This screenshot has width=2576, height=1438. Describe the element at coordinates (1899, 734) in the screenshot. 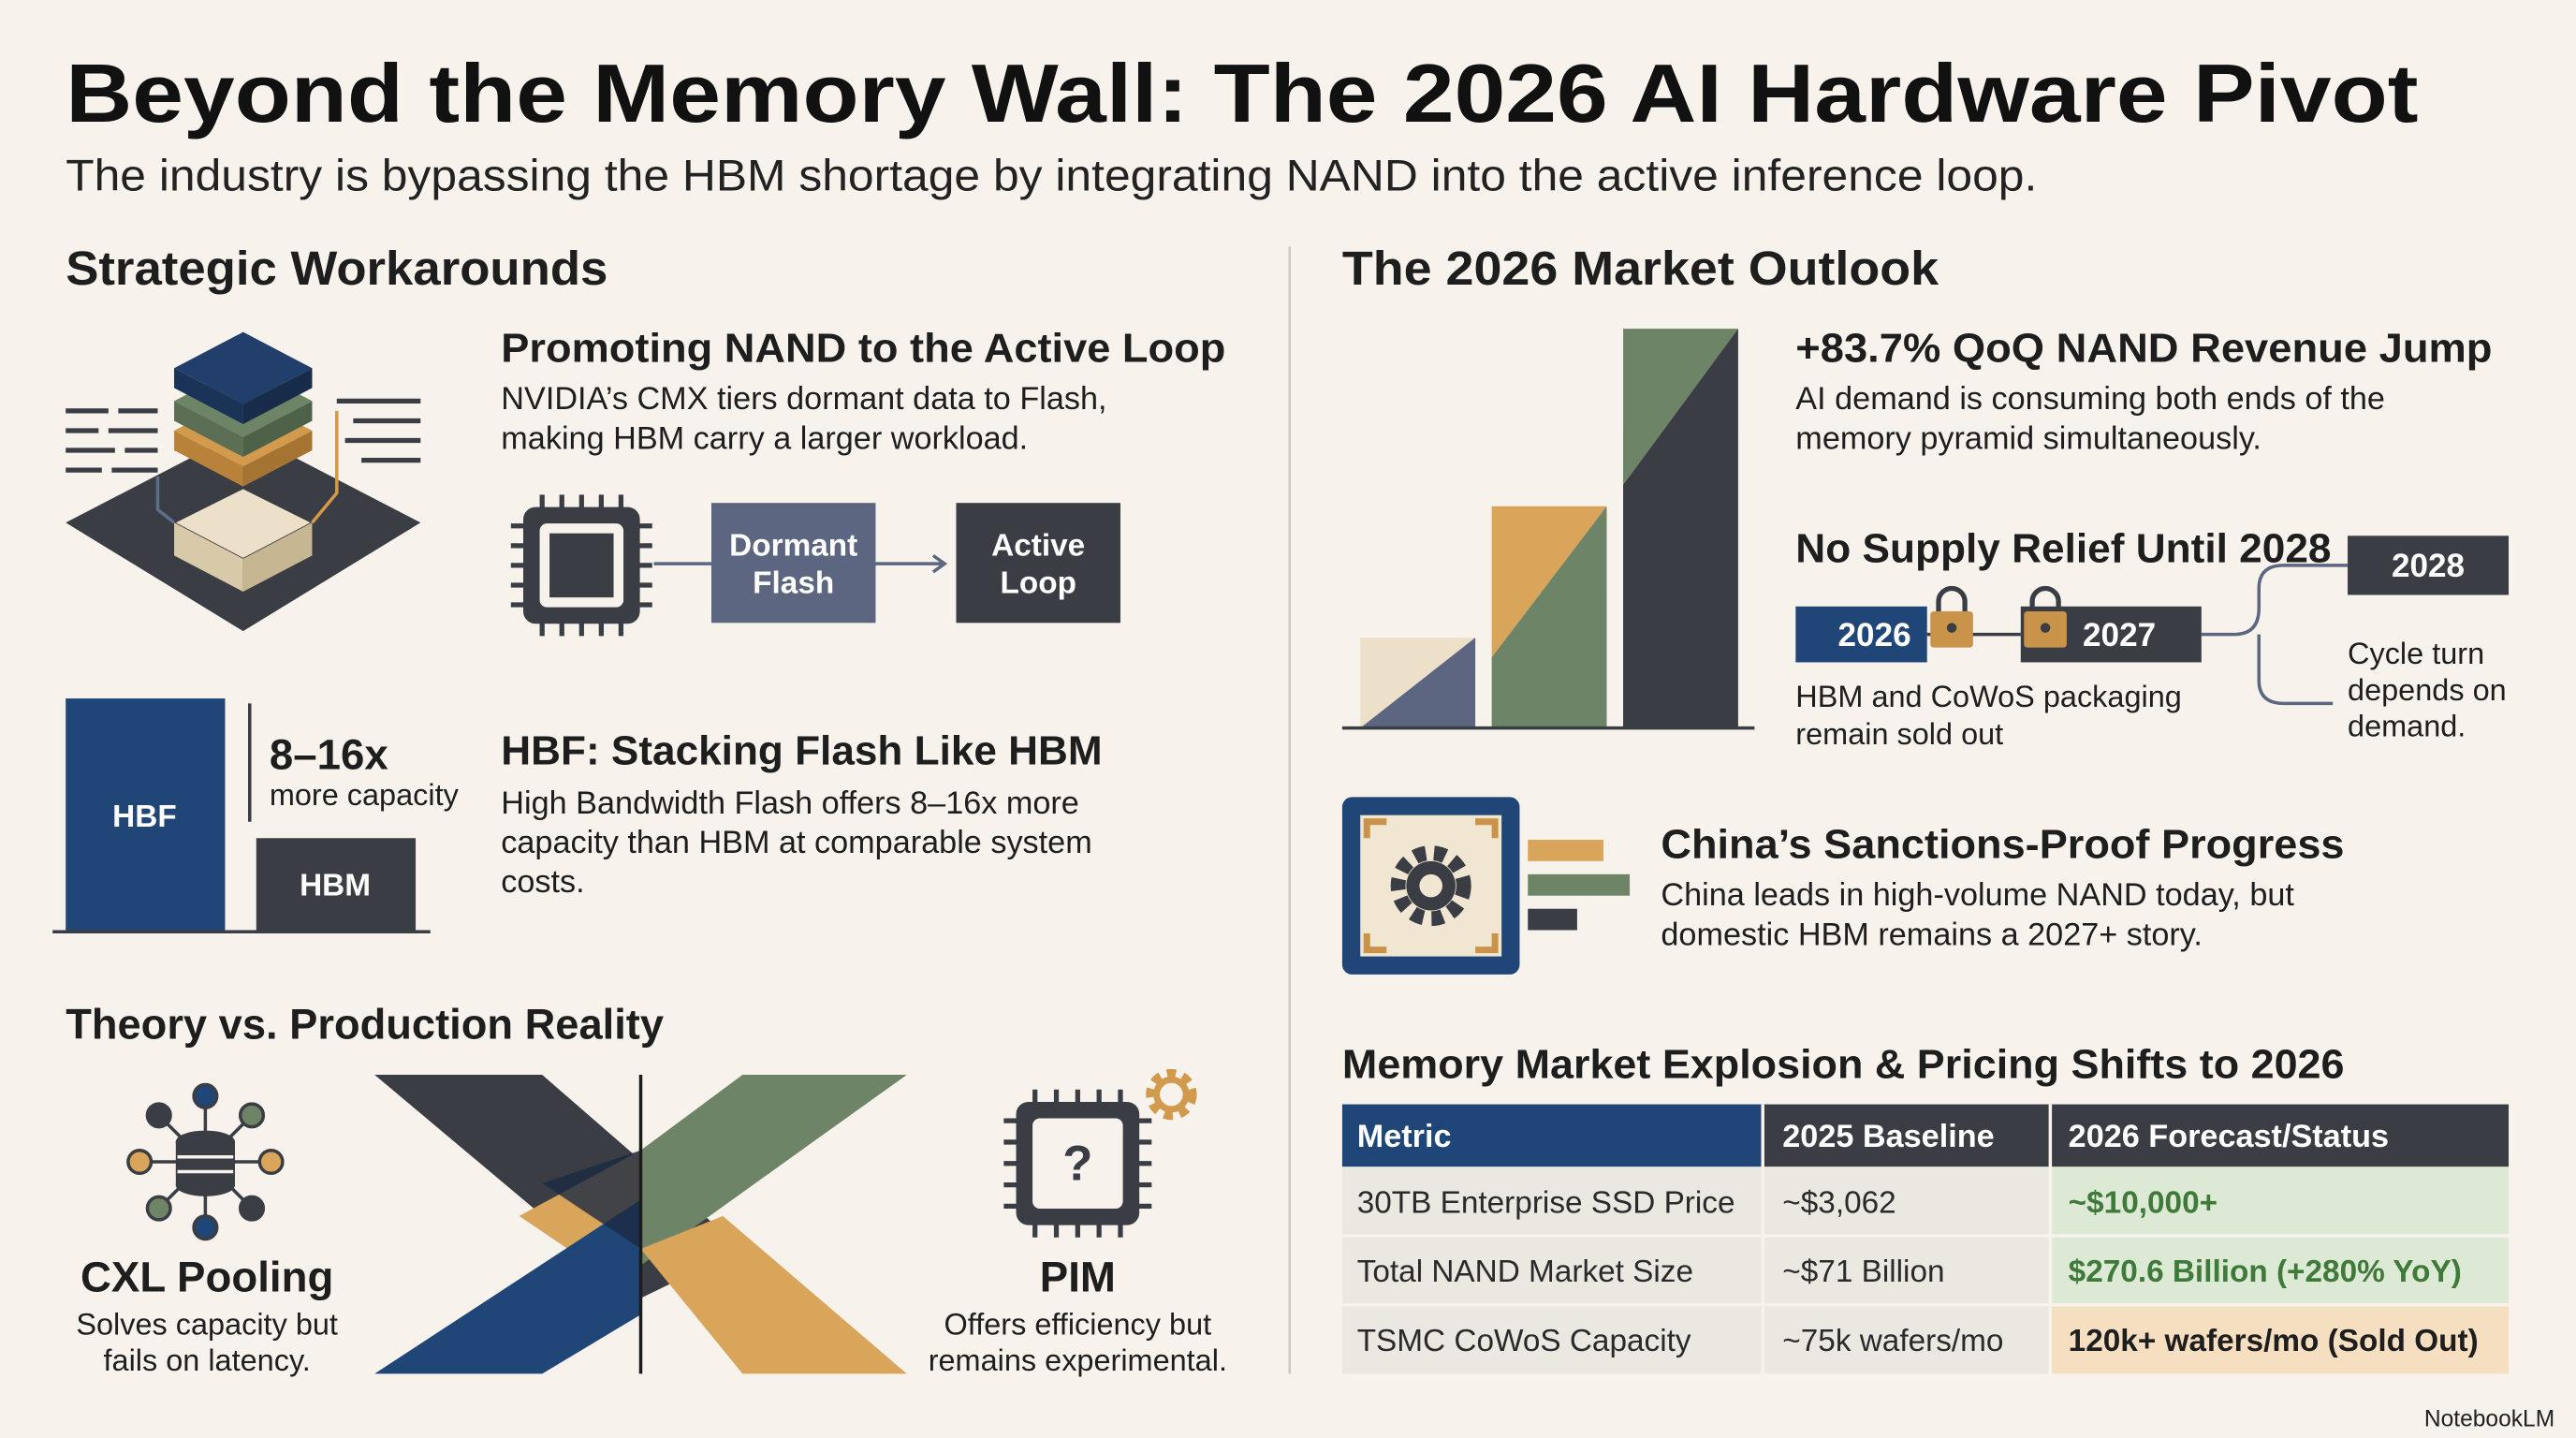

I see `timeline-note-line: remain sold out` at that location.